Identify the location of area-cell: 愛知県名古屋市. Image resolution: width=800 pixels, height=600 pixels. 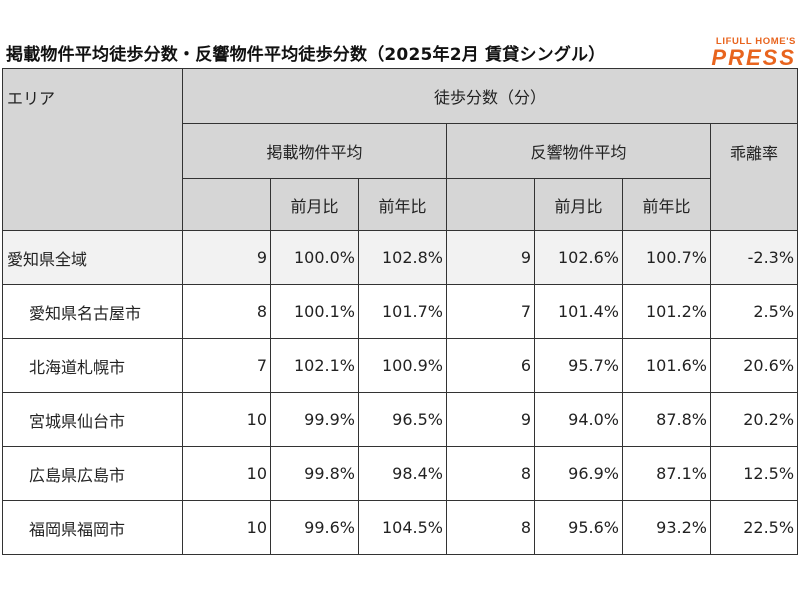
(92, 311).